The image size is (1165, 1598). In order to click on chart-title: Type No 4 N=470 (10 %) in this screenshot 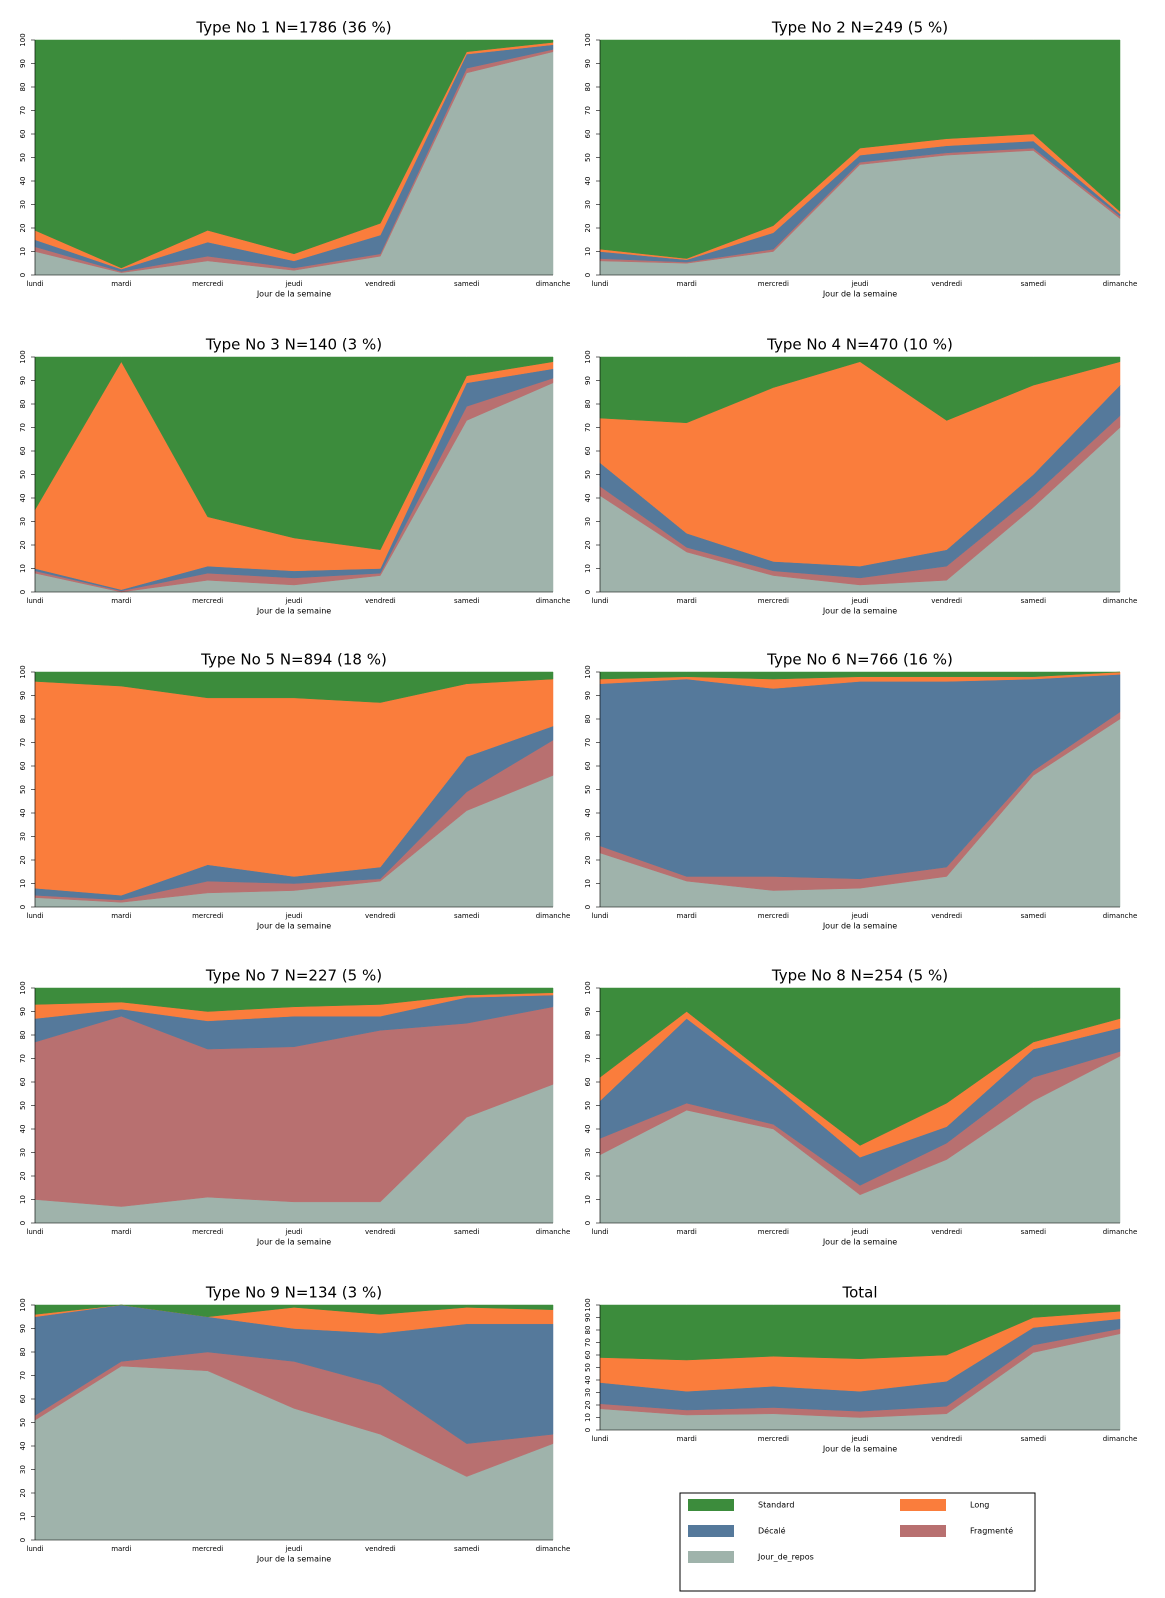, I will do `click(859, 345)`.